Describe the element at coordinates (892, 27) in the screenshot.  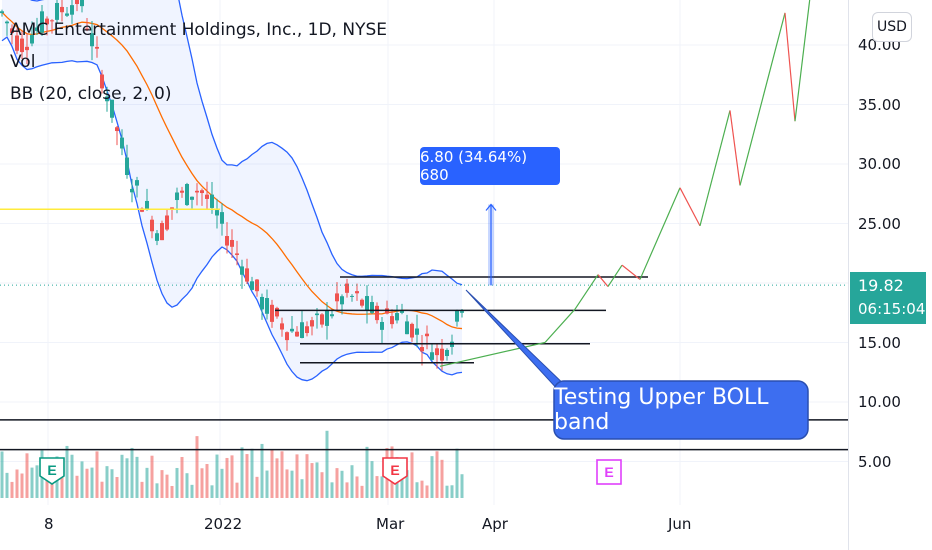
I see `currency-button: USD` at that location.